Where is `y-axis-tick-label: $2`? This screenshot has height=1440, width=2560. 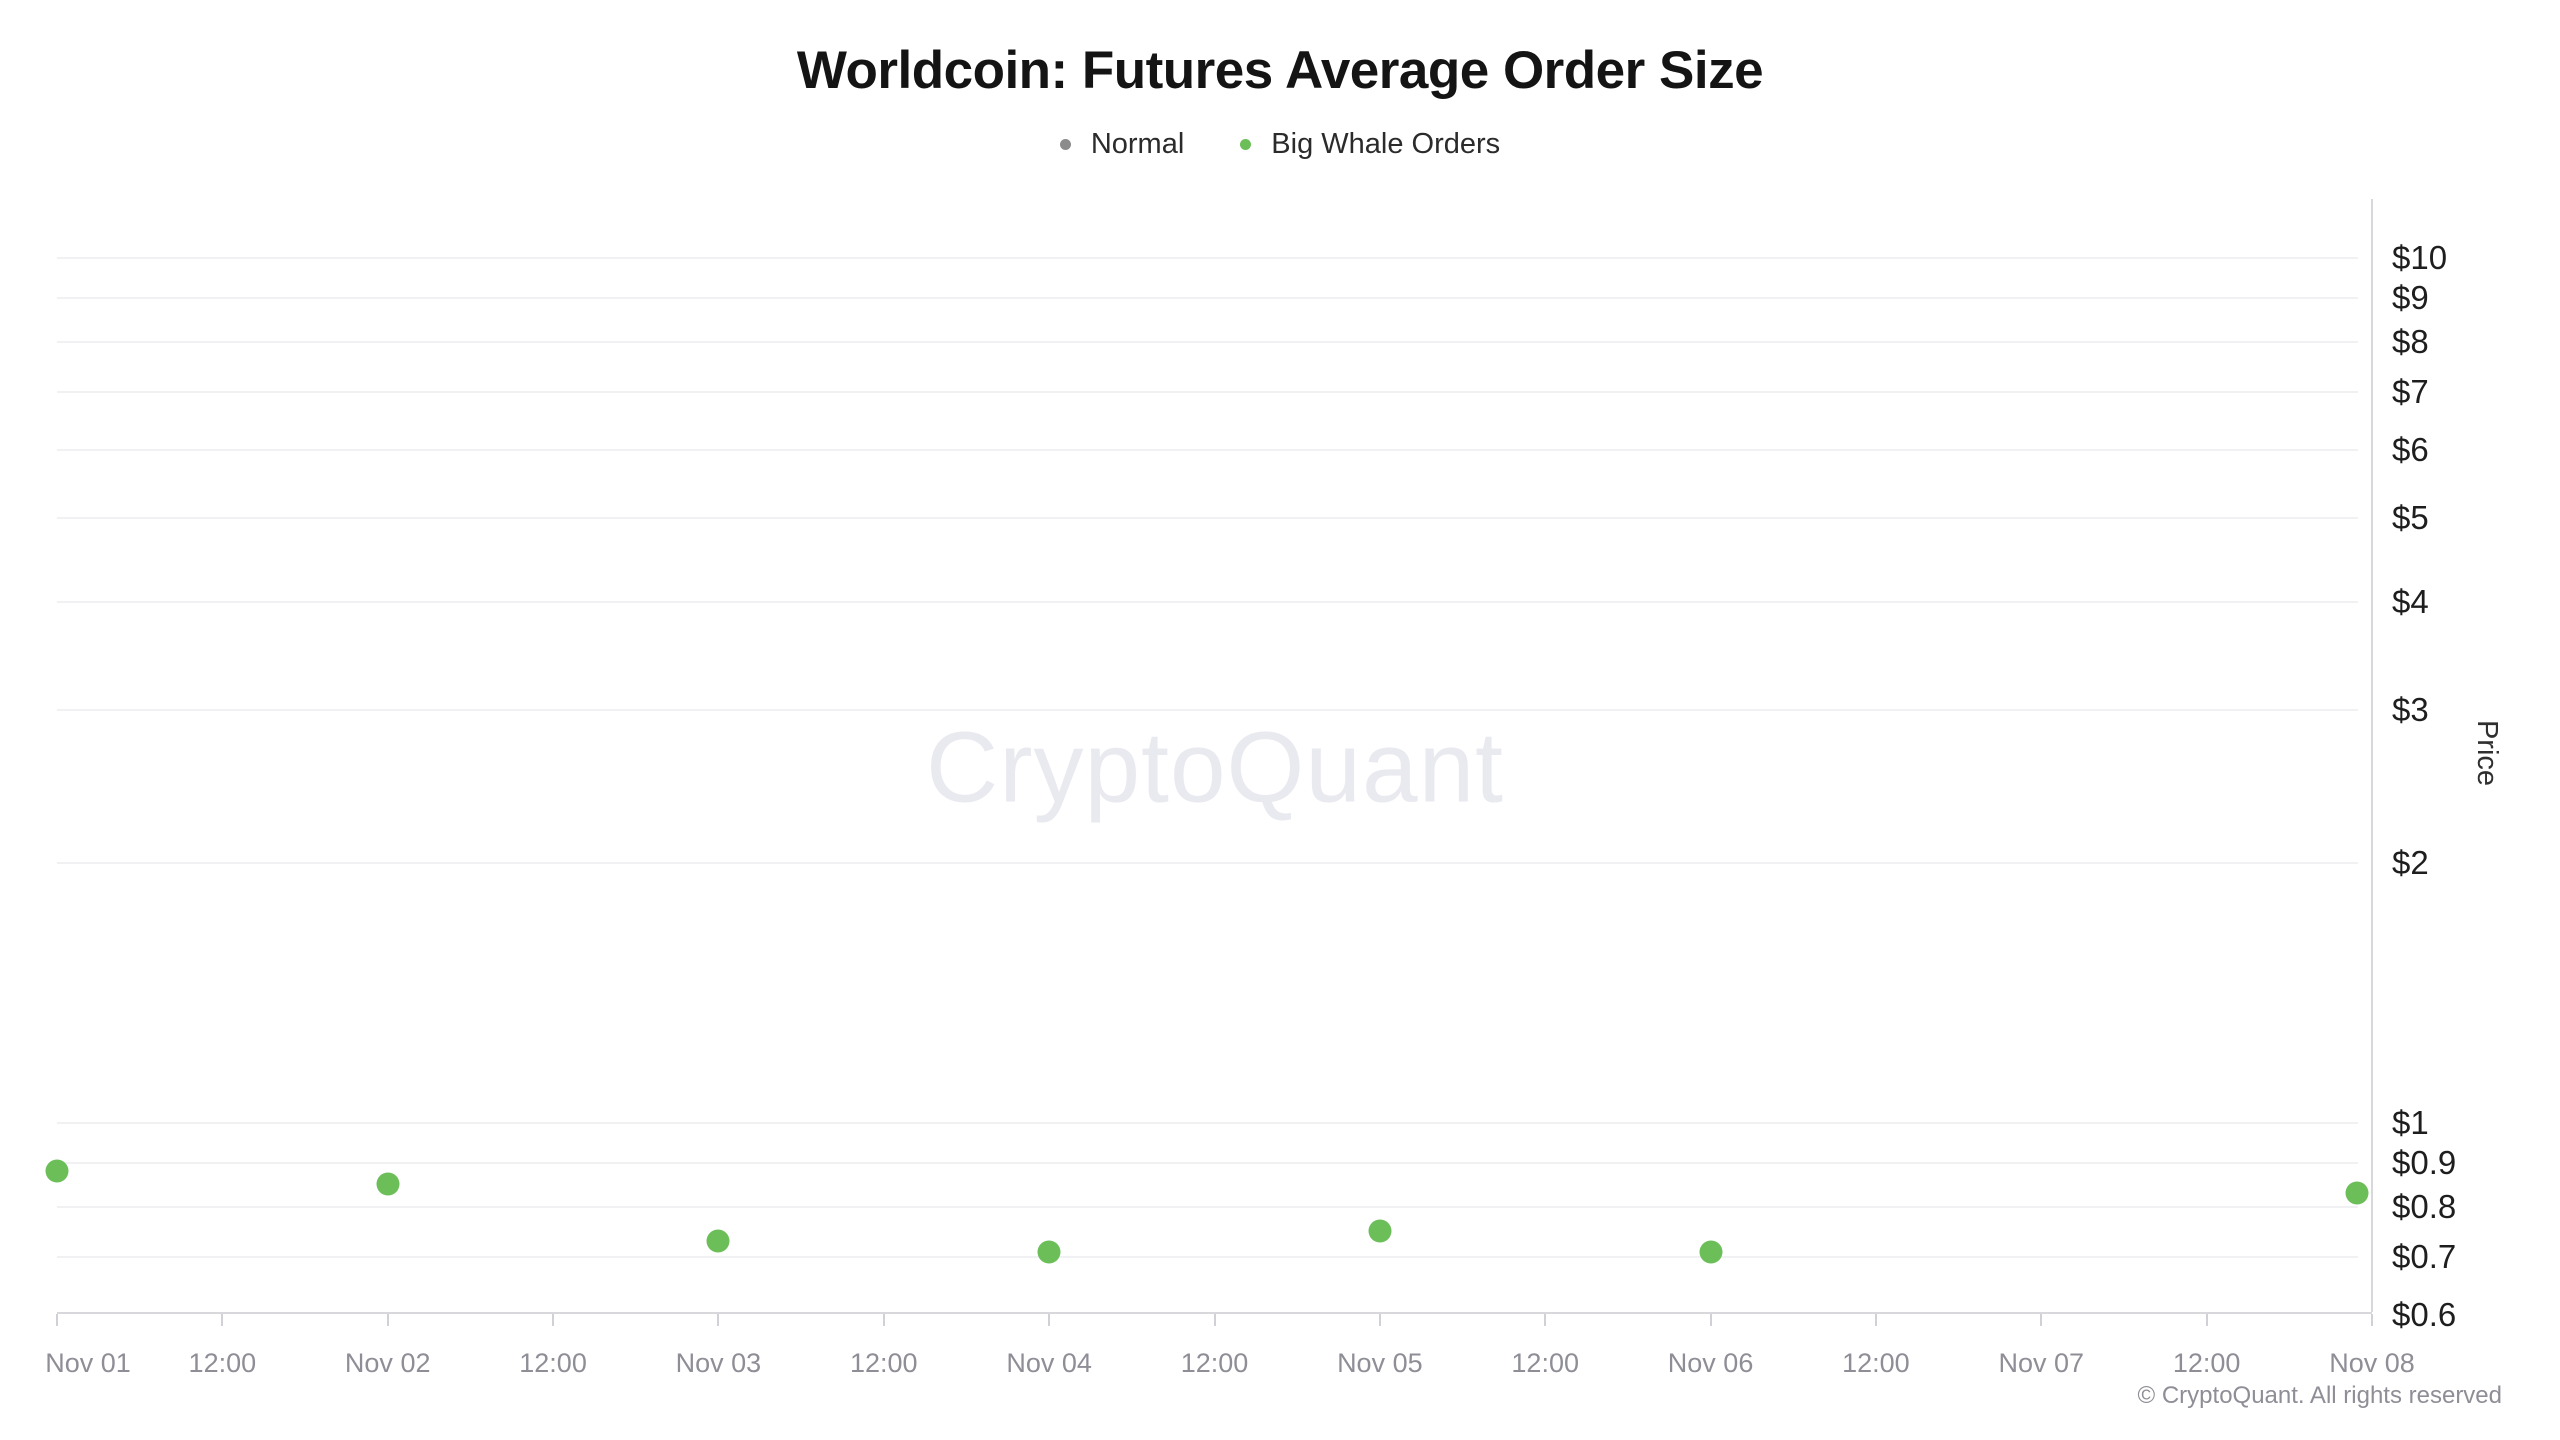 y-axis-tick-label: $2 is located at coordinates (2410, 862).